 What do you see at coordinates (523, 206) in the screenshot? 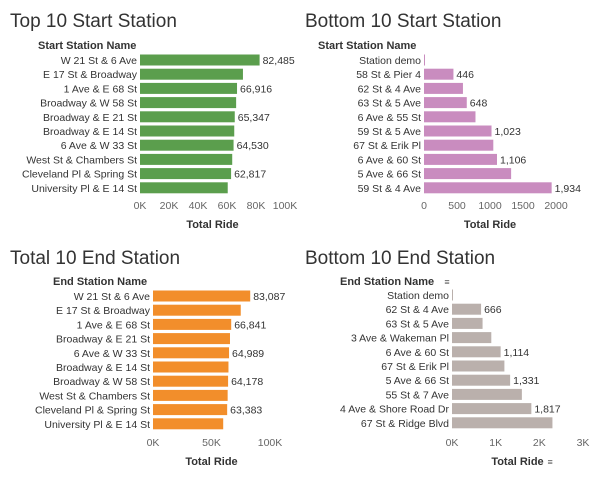
I see `x-tick-label: 1500` at bounding box center [523, 206].